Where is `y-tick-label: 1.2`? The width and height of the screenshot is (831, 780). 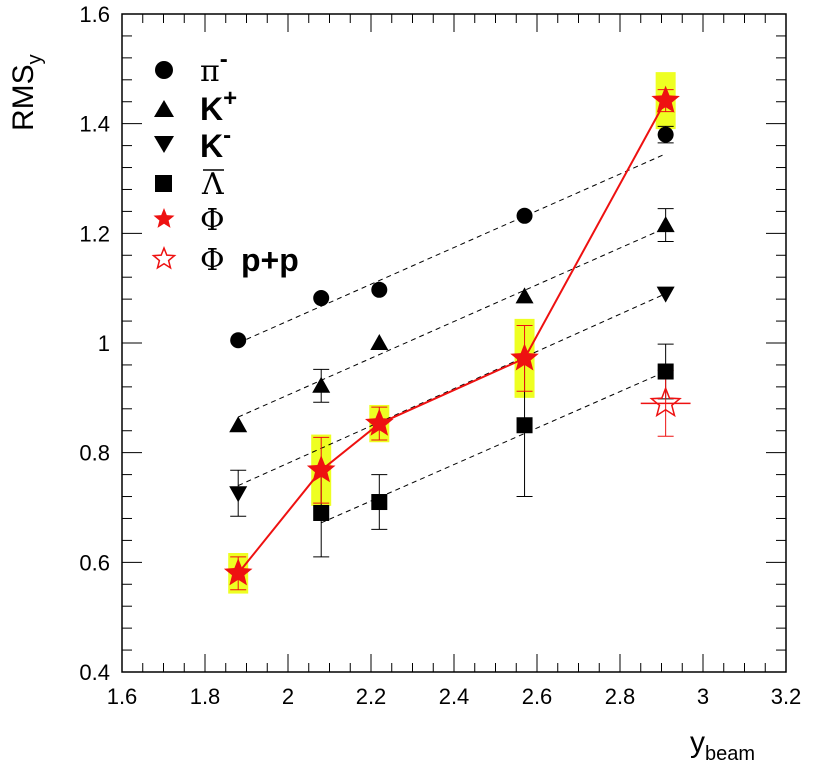 y-tick-label: 1.2 is located at coordinates (94, 233).